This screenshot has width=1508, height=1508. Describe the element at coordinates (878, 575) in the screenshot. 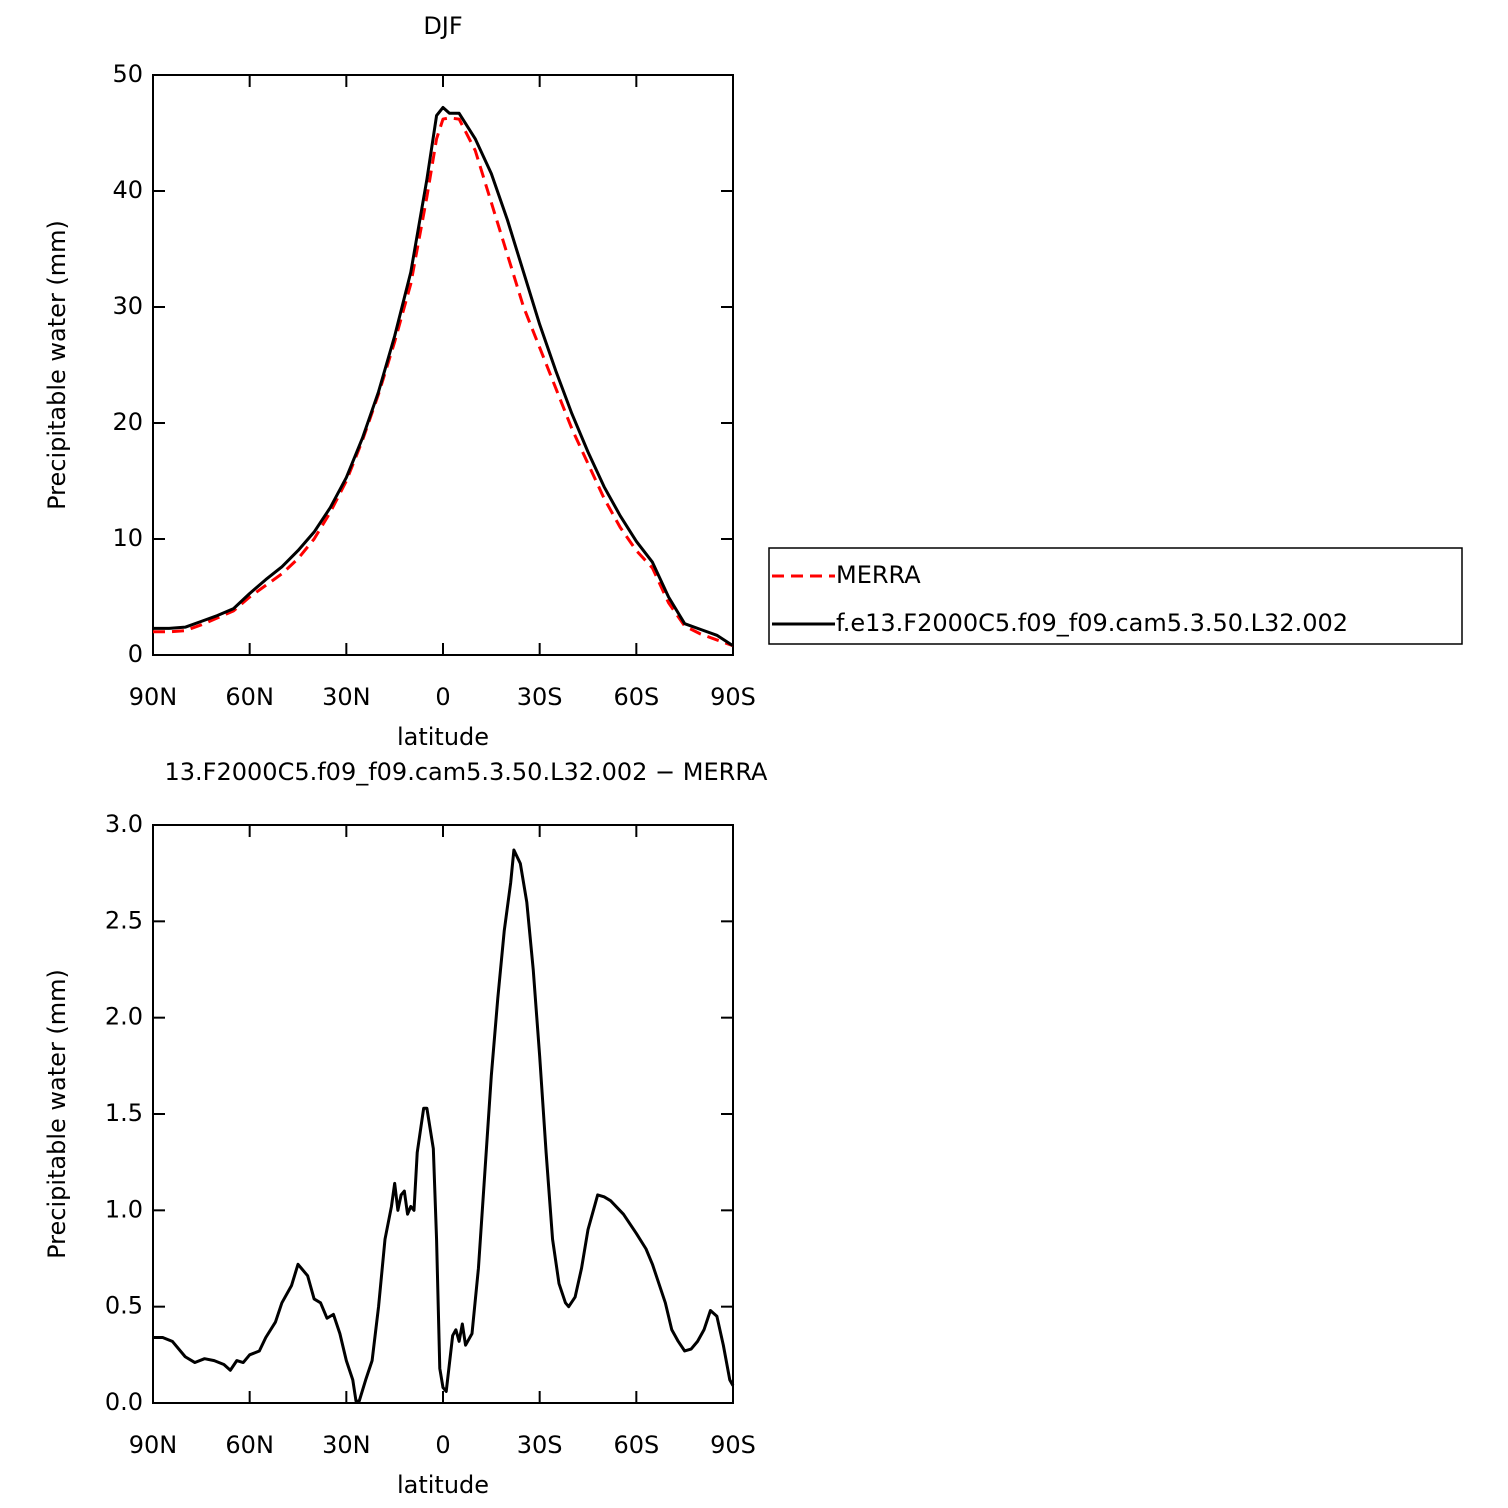

I see `legend-label: MERRA` at that location.